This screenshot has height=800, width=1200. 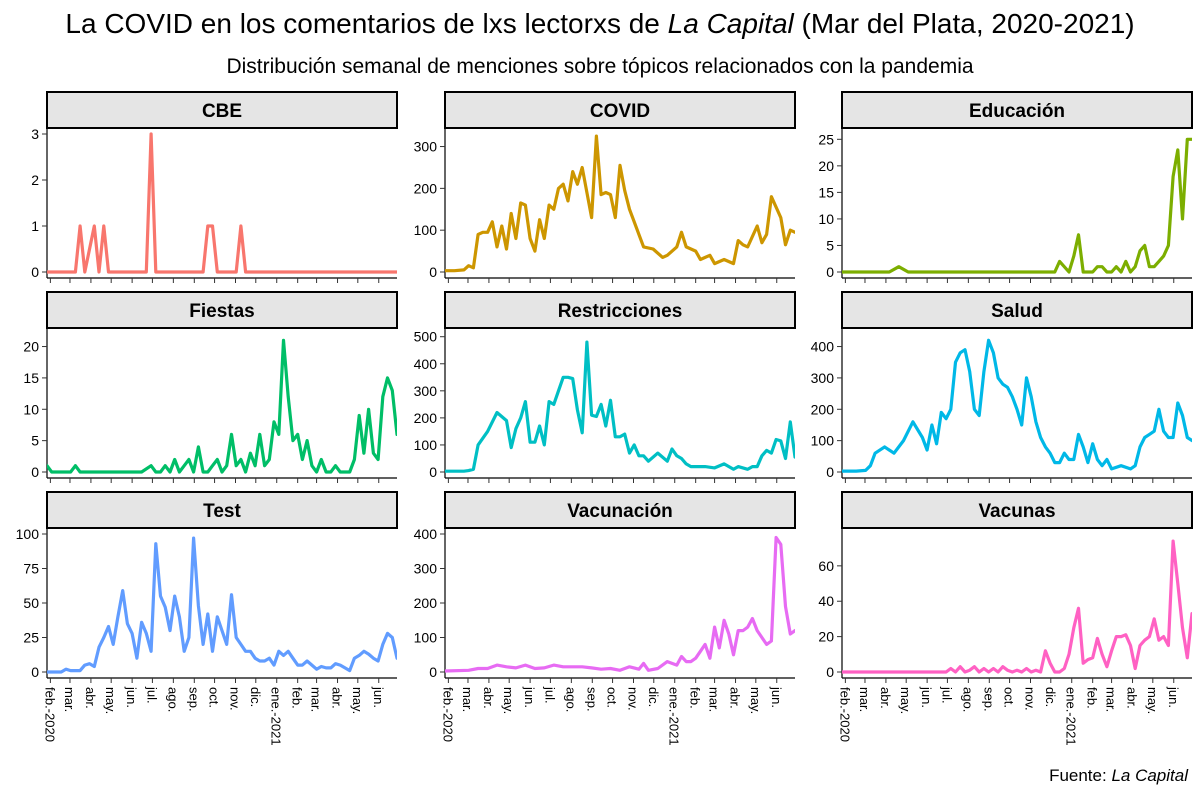 What do you see at coordinates (426, 230) in the screenshot?
I see `y-tick-label: 100` at bounding box center [426, 230].